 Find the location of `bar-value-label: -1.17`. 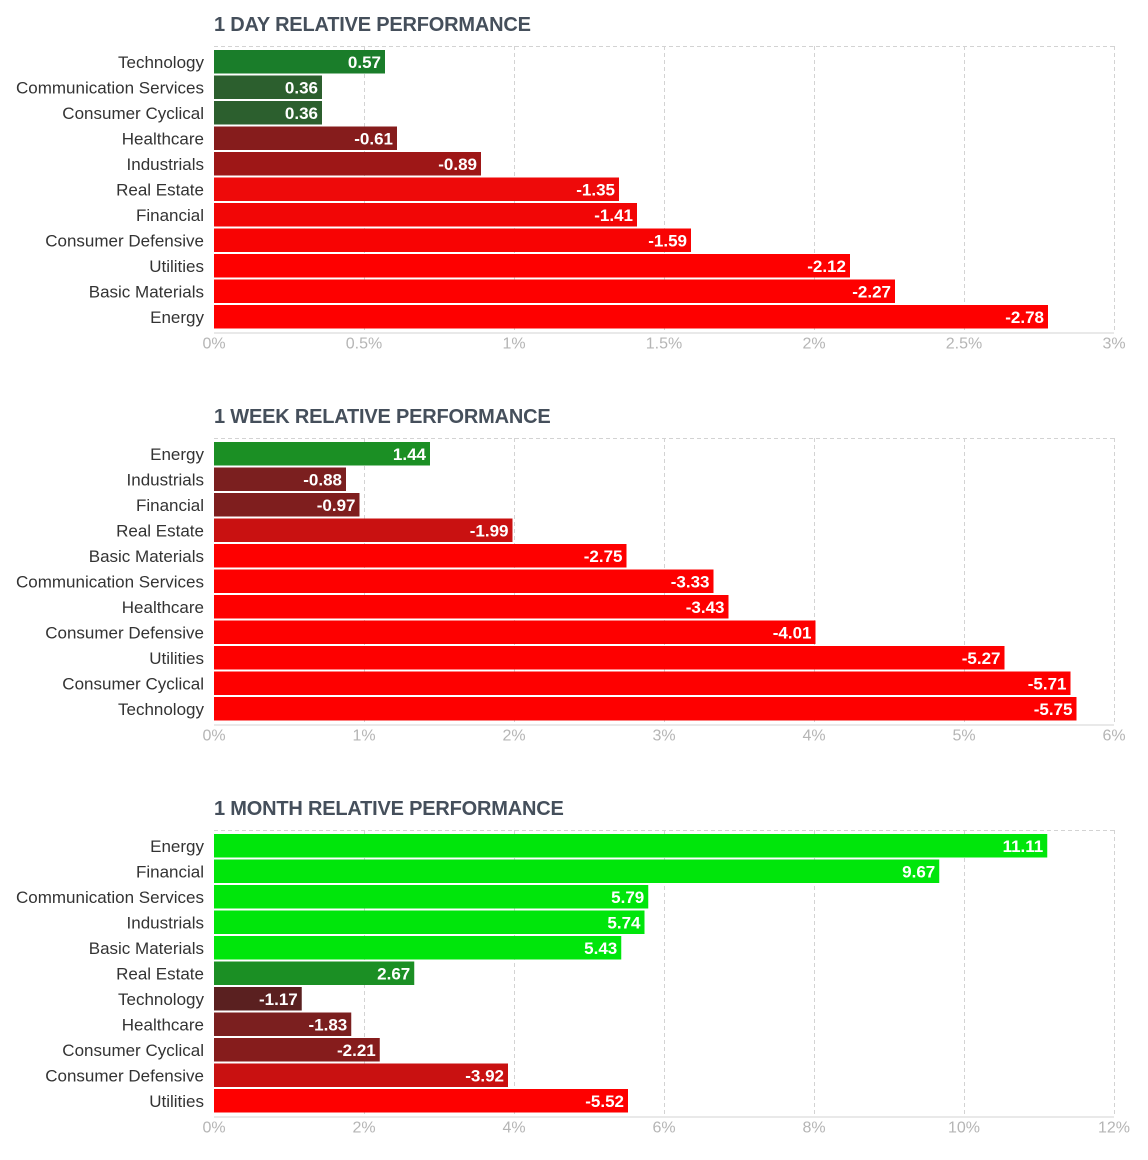

bar-value-label: -1.17 is located at coordinates (278, 999).